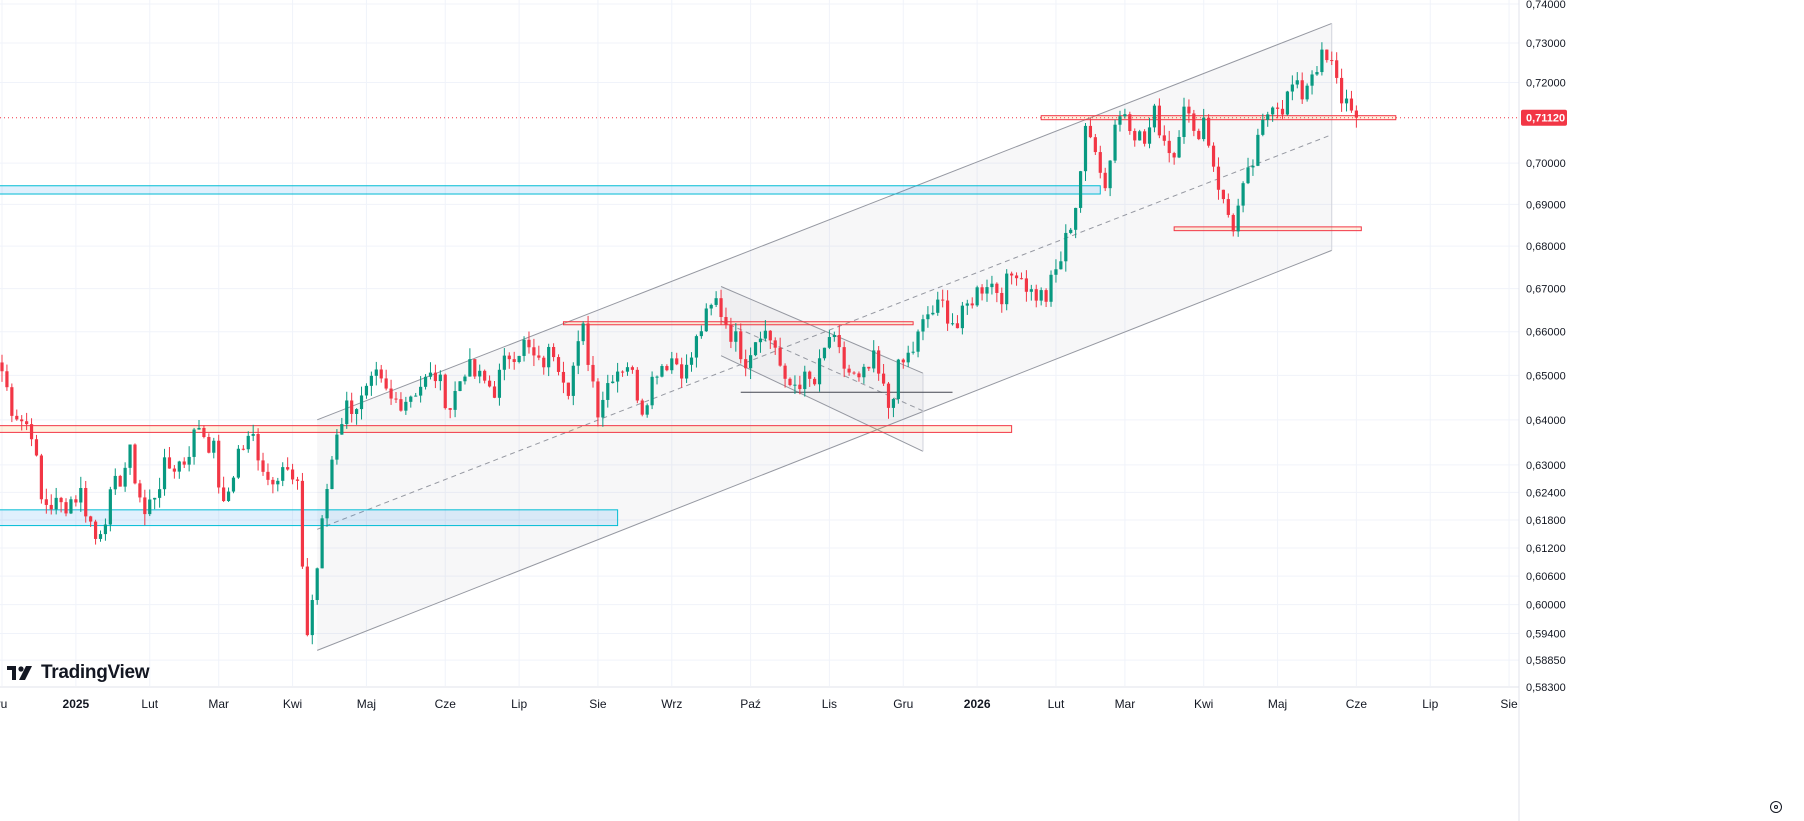 Image resolution: width=1804 pixels, height=821 pixels. I want to click on supply-zone, so click(506, 429).